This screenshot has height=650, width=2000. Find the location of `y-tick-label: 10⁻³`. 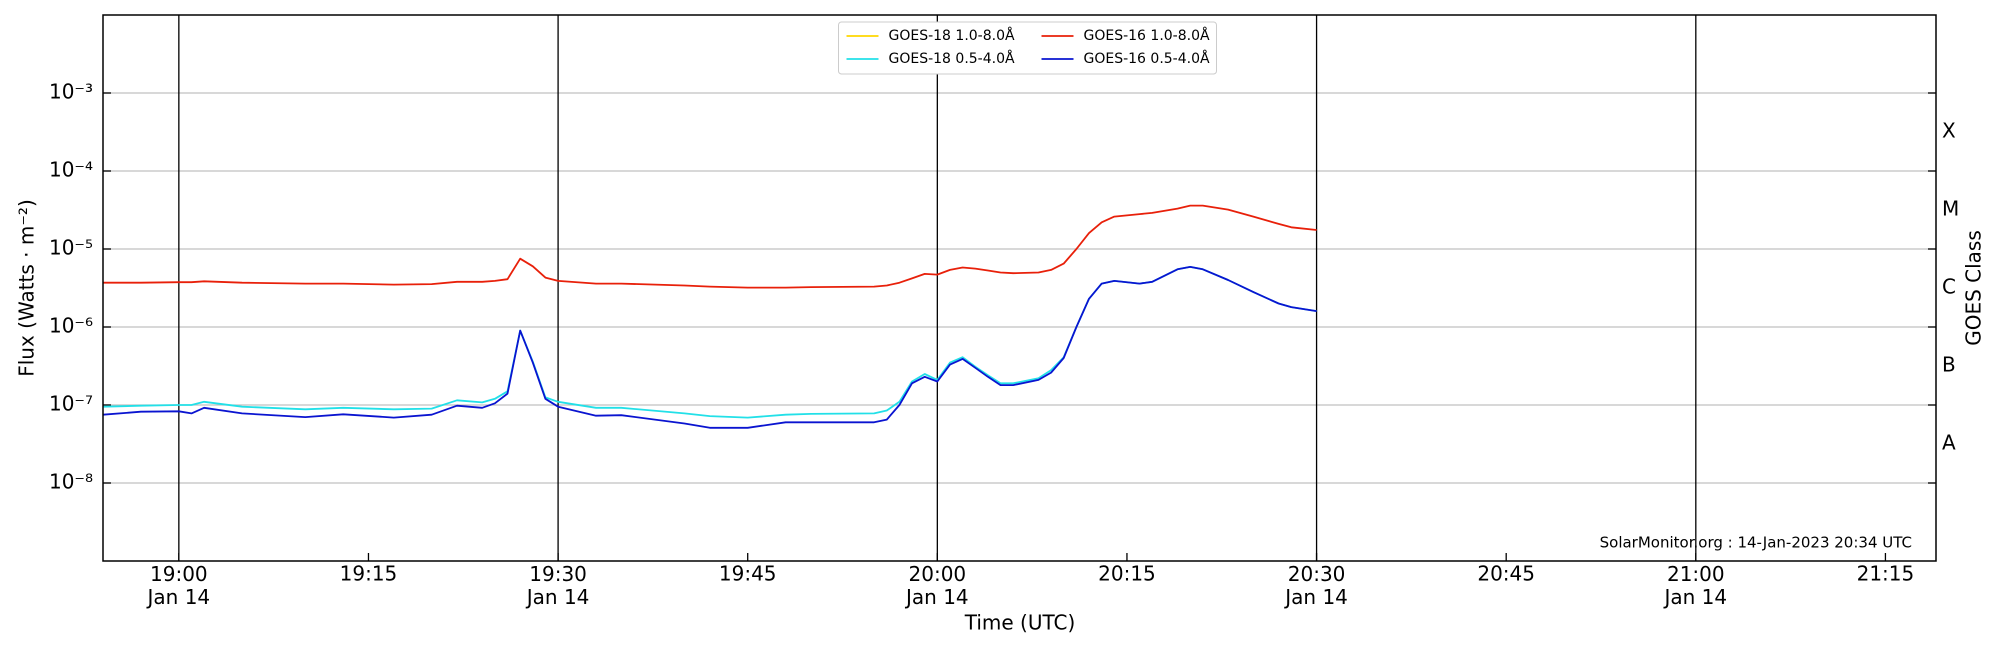

y-tick-label: 10⁻³ is located at coordinates (71, 92).